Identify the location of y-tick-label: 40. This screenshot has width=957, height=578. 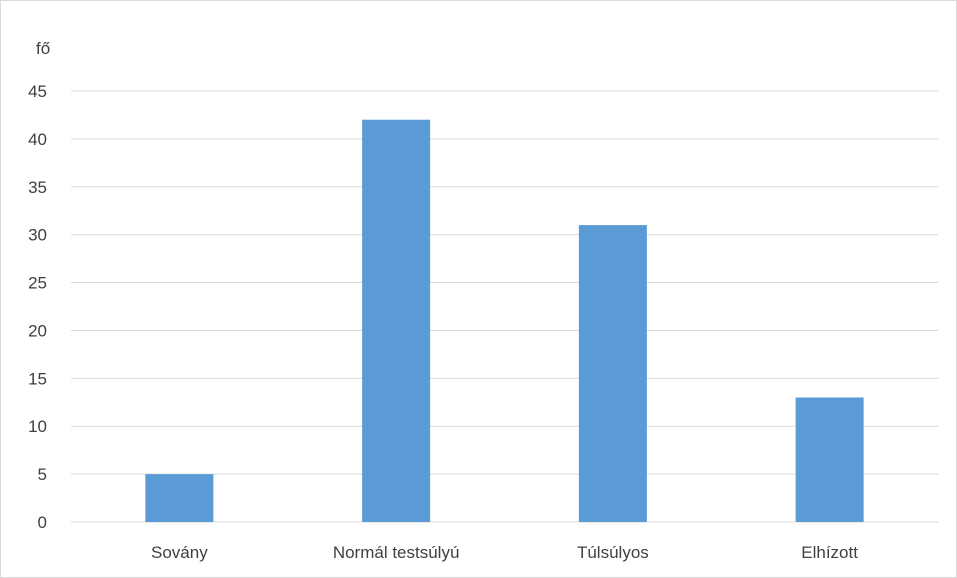
(37, 139).